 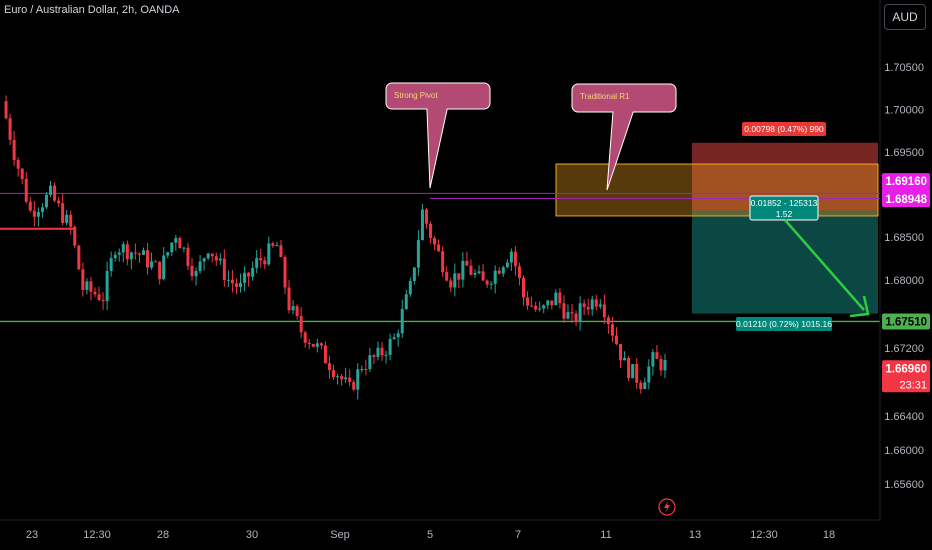 What do you see at coordinates (905, 17) in the screenshot?
I see `currency-button: AUD` at bounding box center [905, 17].